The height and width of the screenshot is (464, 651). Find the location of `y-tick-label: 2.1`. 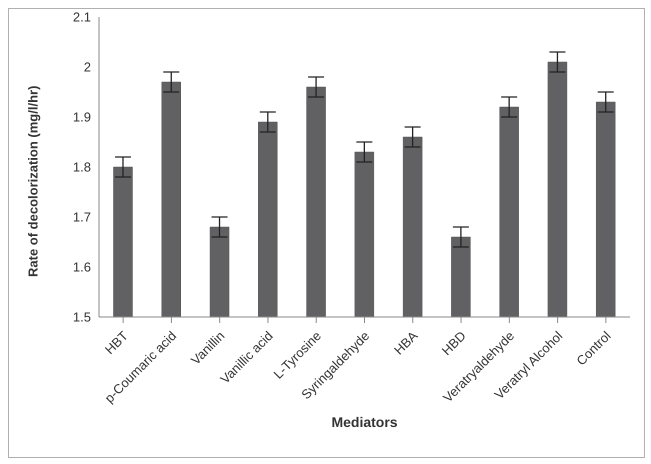

y-tick-label: 2.1 is located at coordinates (81, 17).